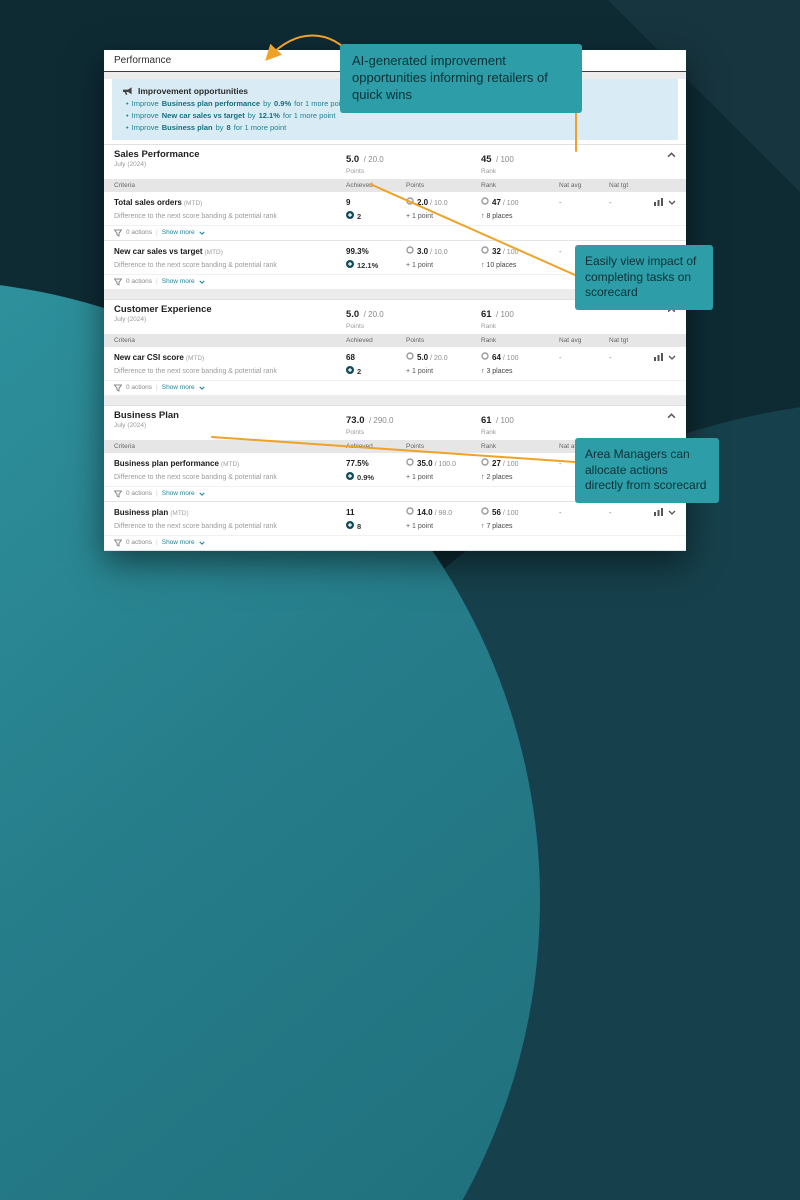  Describe the element at coordinates (359, 216) in the screenshot. I see `diff-achieved: 2` at that location.